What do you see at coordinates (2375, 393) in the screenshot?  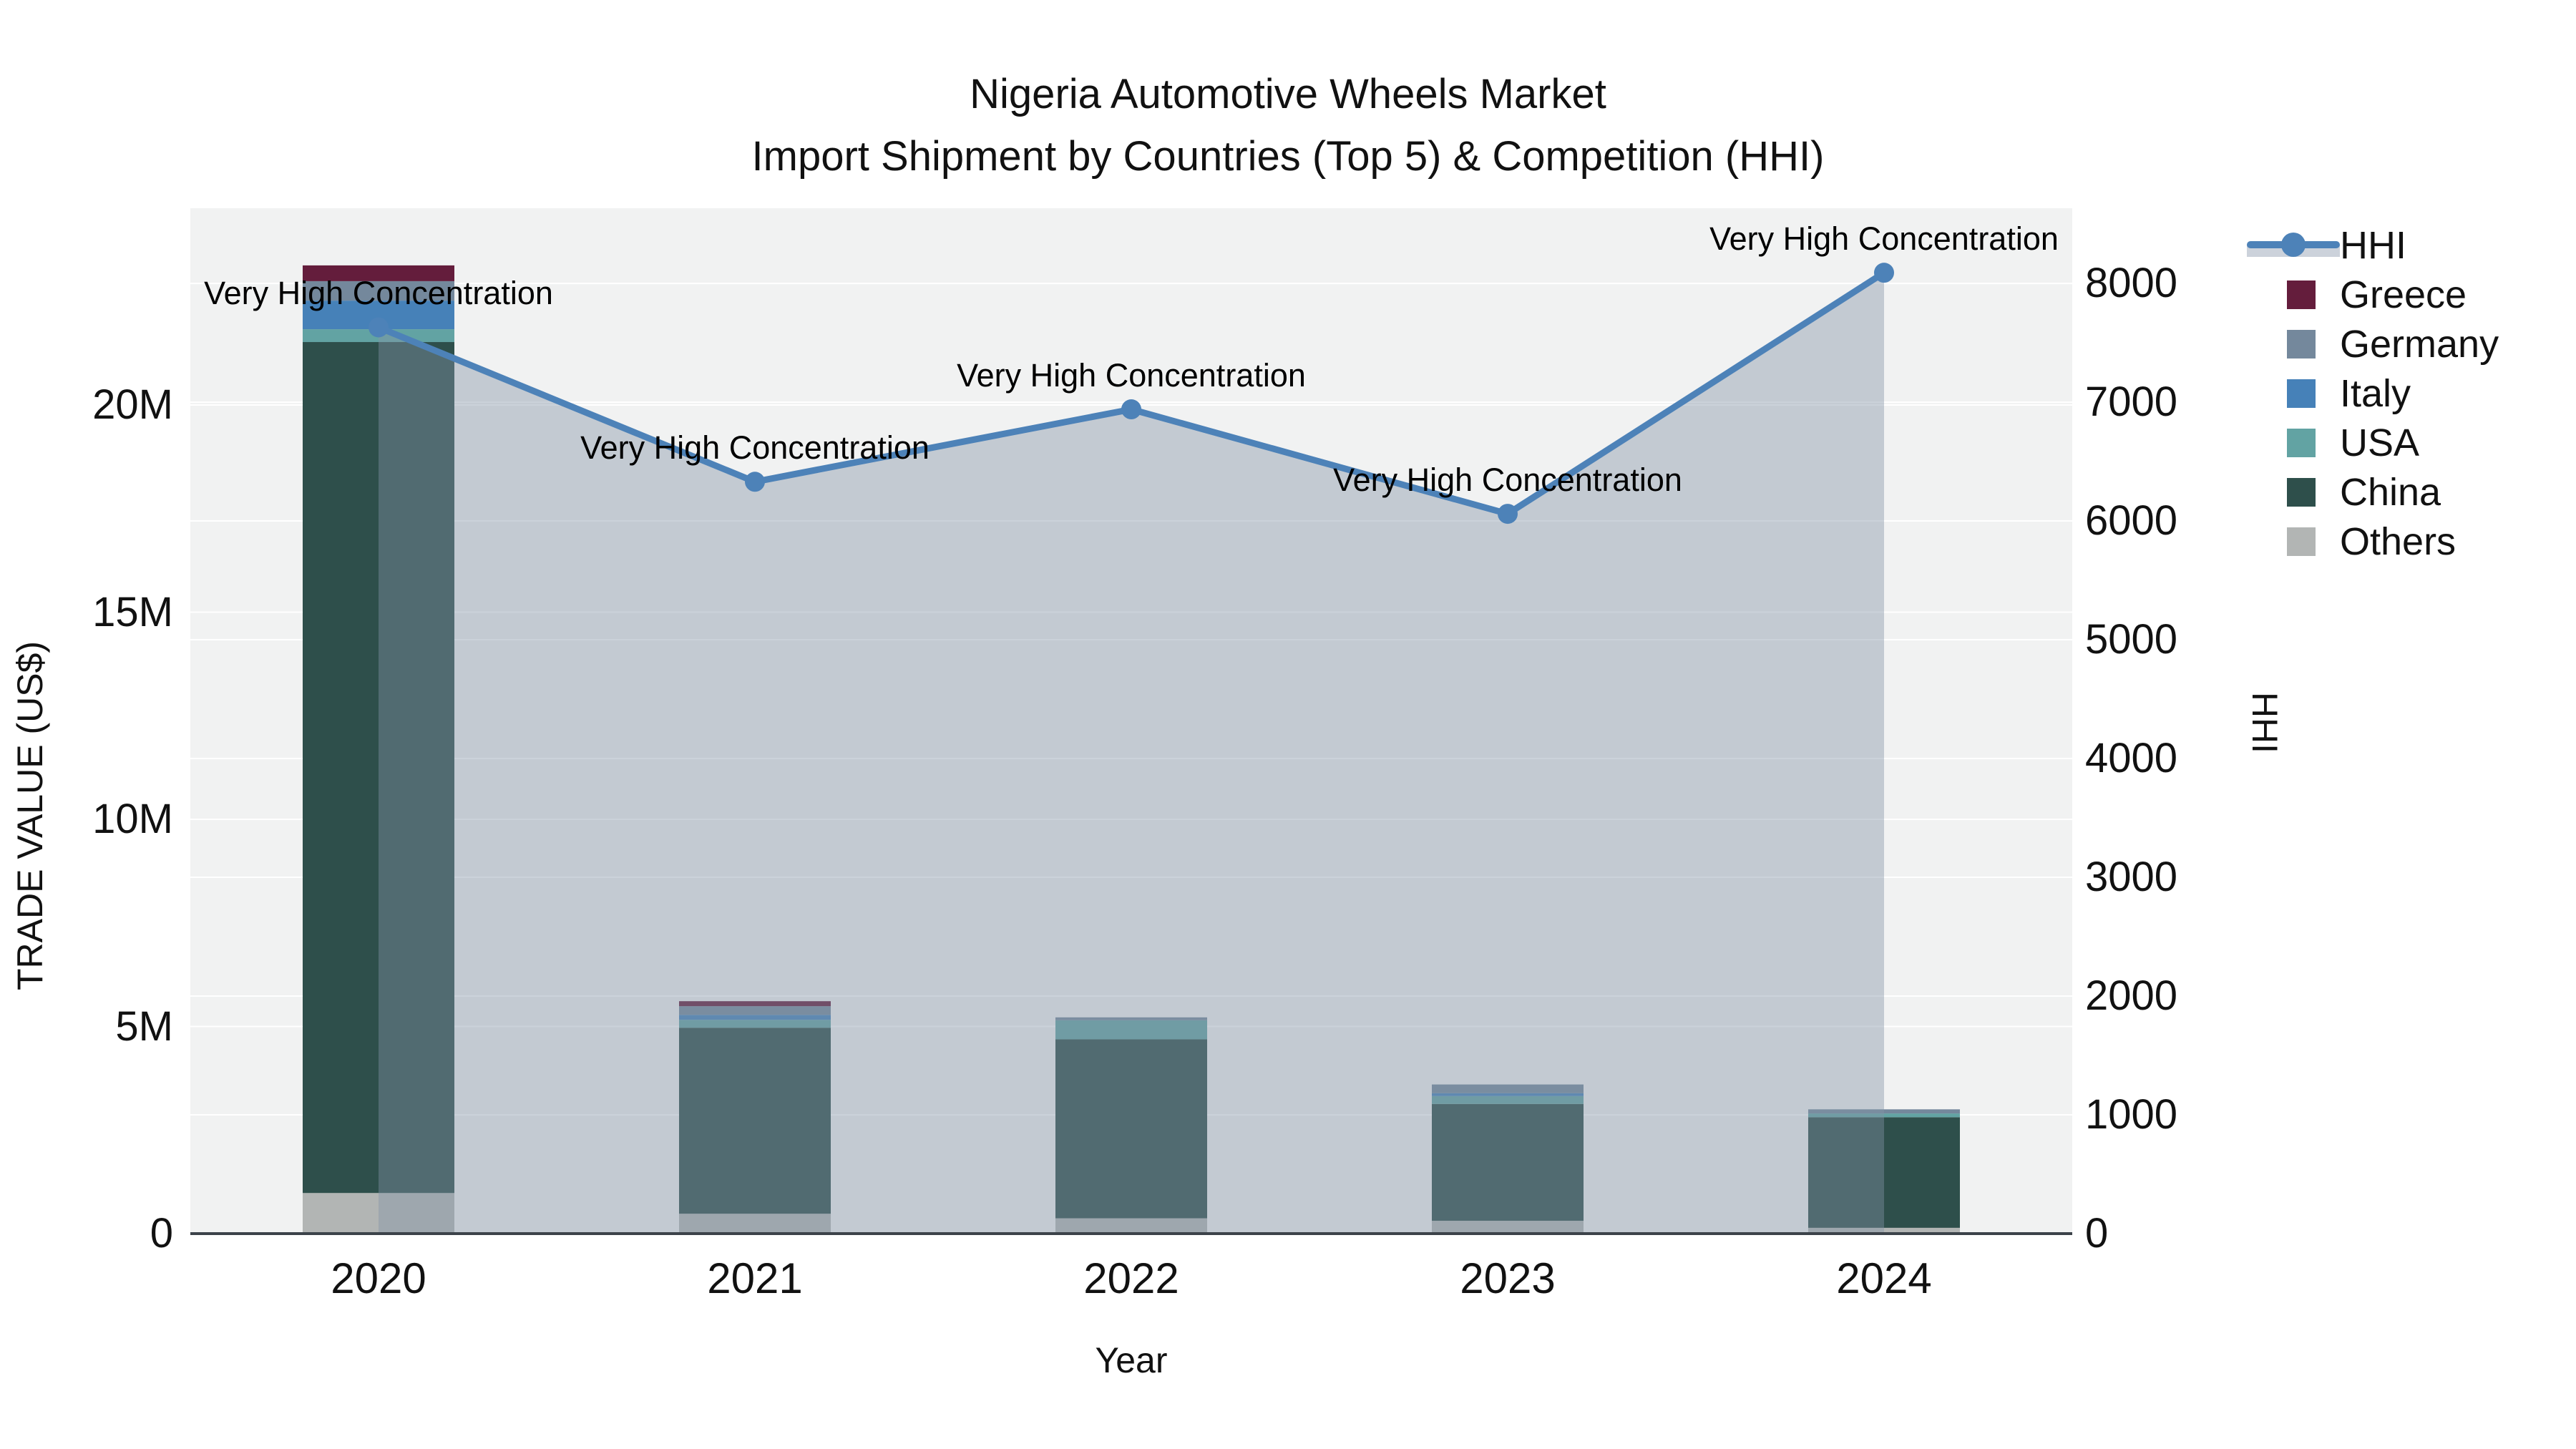 I see `legend-label-italy: Italy` at bounding box center [2375, 393].